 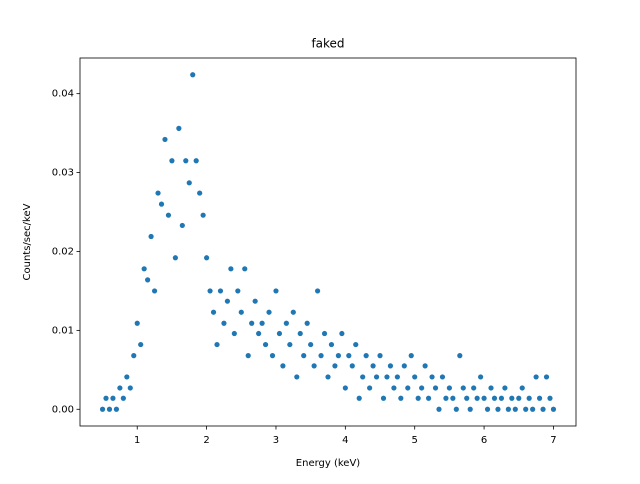 What do you see at coordinates (27, 241) in the screenshot?
I see `y-axis-label: Counts/sec/keV` at bounding box center [27, 241].